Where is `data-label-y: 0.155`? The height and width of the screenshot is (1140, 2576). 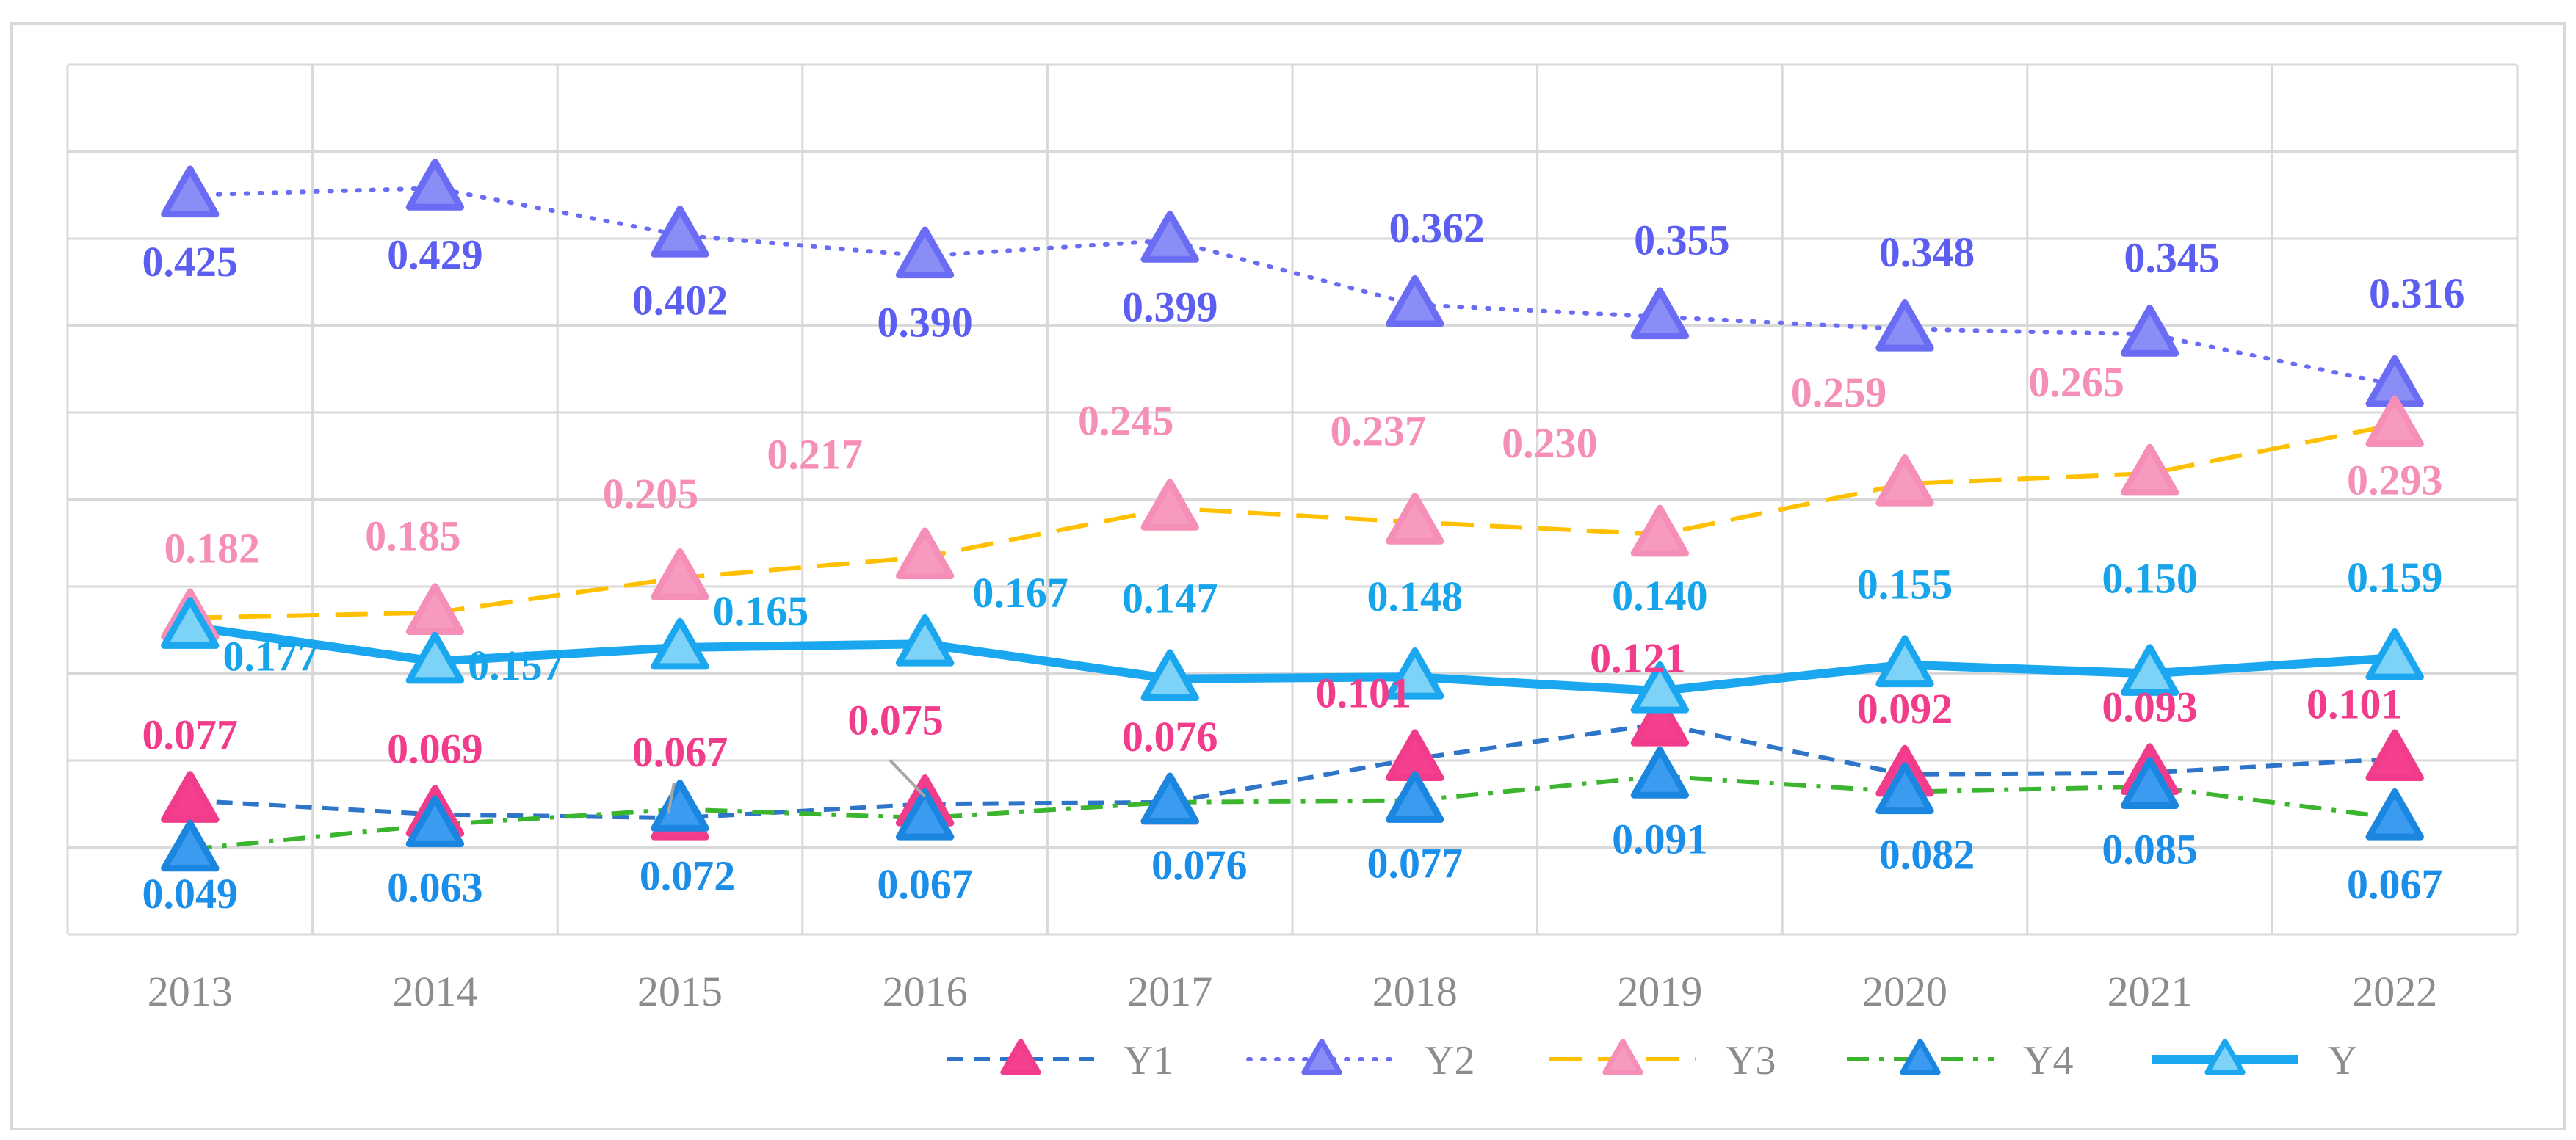 data-label-y: 0.155 is located at coordinates (1905, 585).